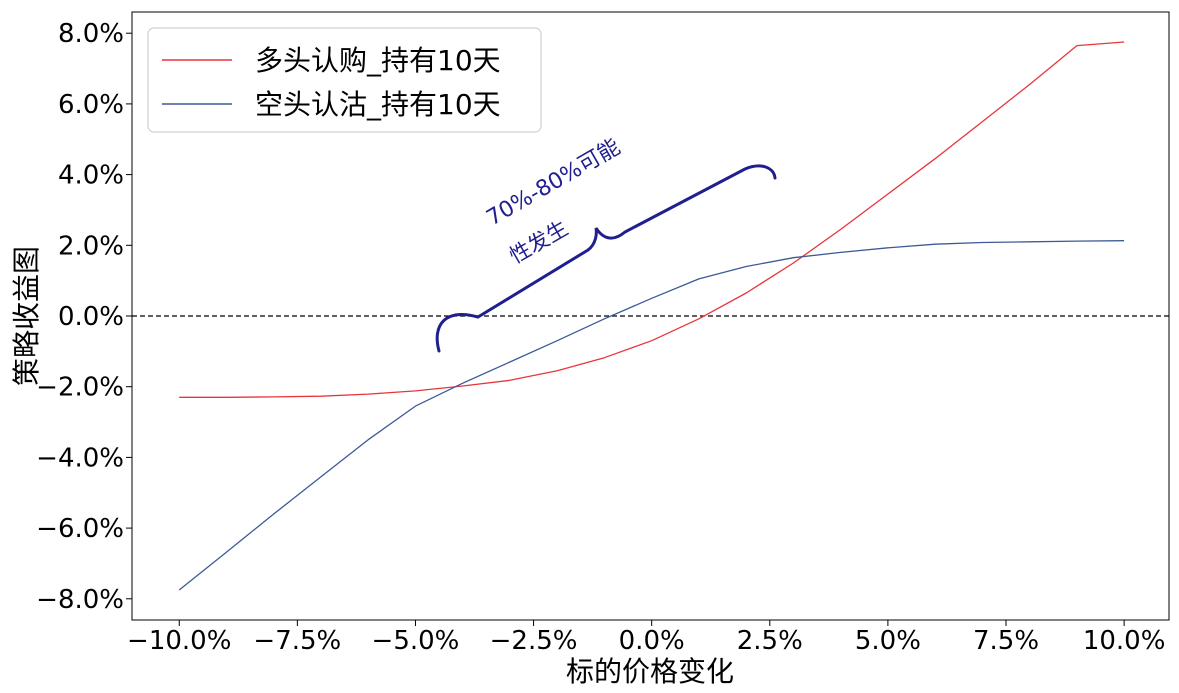 This screenshot has width=1179, height=693. What do you see at coordinates (91, 176) in the screenshot?
I see `y-tick-label: 4.0%` at bounding box center [91, 176].